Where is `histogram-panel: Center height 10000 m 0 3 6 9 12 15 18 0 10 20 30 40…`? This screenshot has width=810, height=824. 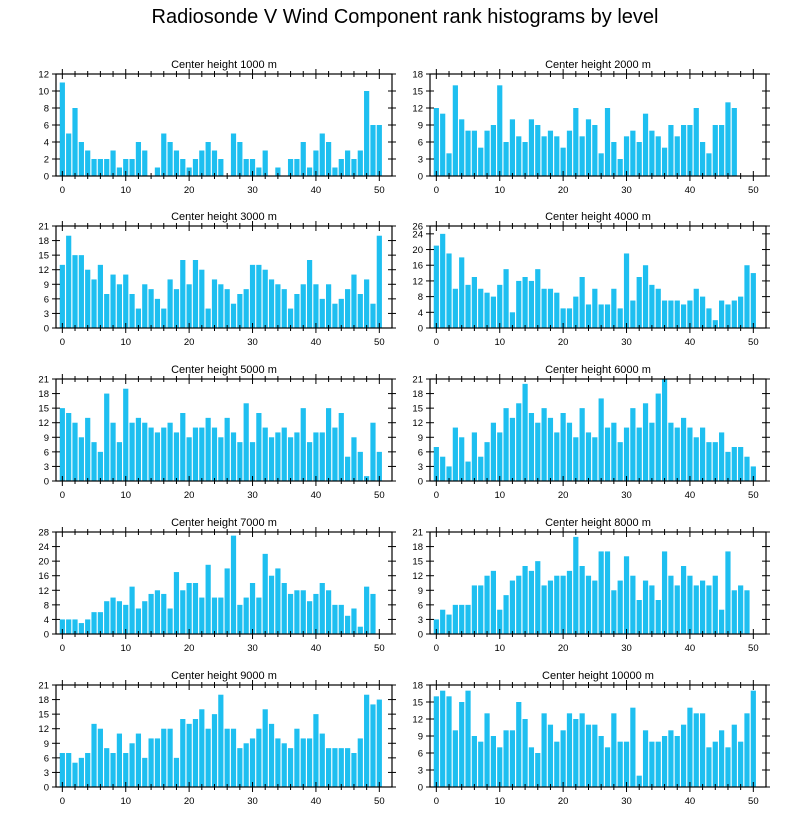
histogram-panel: Center height 10000 m 0 3 6 9 12 15 18 0 10 20 30 40… is located at coordinates (591, 738).